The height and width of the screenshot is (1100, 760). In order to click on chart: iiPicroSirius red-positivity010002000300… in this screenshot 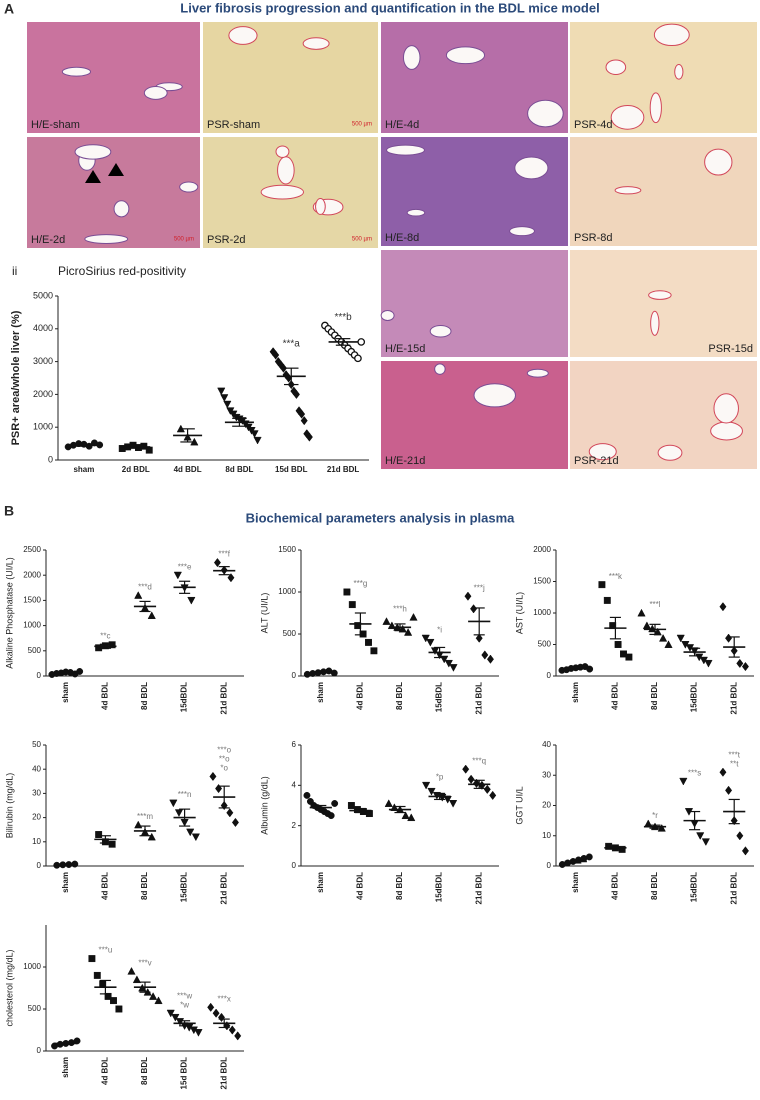, I will do `click(189, 369)`.